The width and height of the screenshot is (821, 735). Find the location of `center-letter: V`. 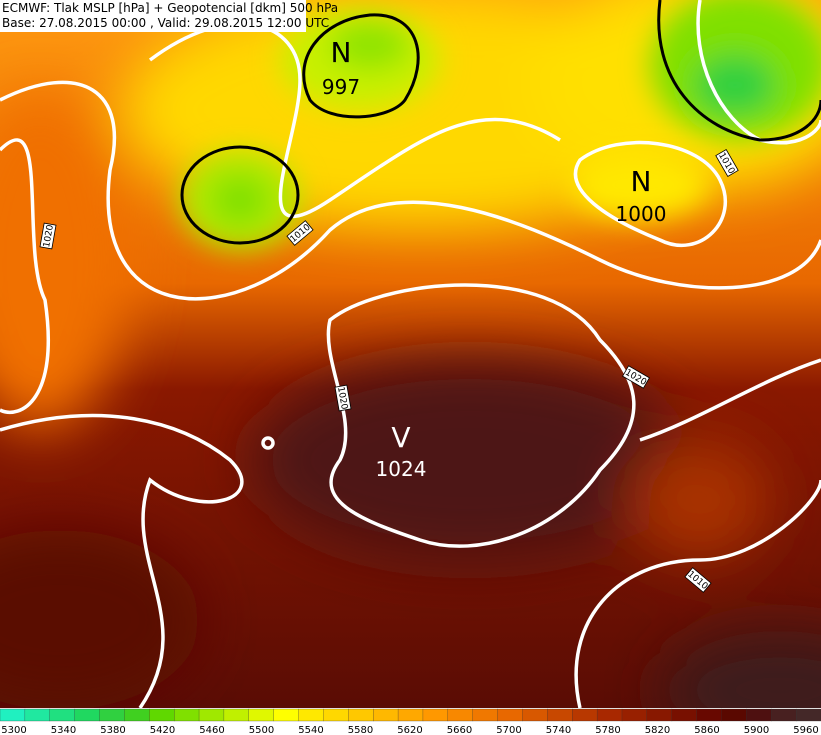

center-letter: V is located at coordinates (400, 437).